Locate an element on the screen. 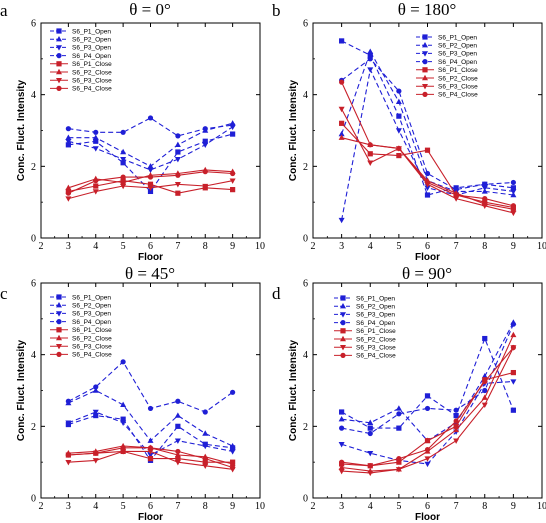 The width and height of the screenshot is (546, 523). legend-label: S6_P4_Open is located at coordinates (91, 56).